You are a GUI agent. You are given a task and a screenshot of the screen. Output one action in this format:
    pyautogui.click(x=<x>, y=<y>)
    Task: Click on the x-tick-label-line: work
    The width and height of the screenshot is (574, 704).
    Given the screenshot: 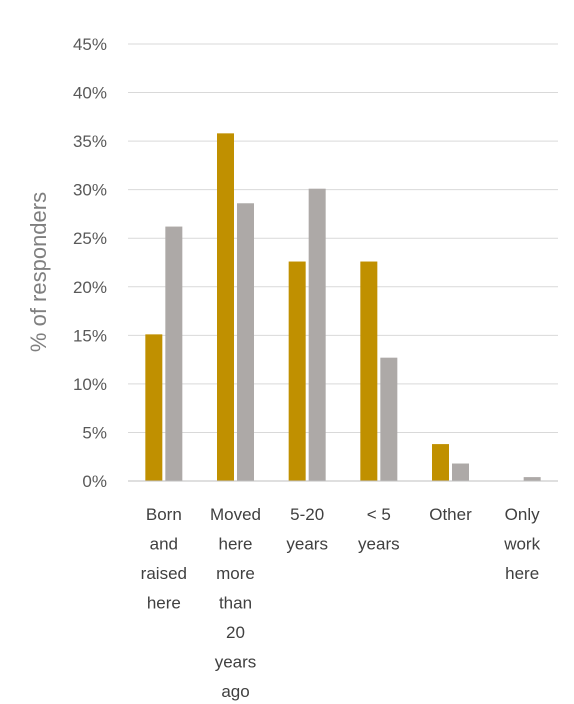 What is the action you would take?
    pyautogui.click(x=521, y=544)
    